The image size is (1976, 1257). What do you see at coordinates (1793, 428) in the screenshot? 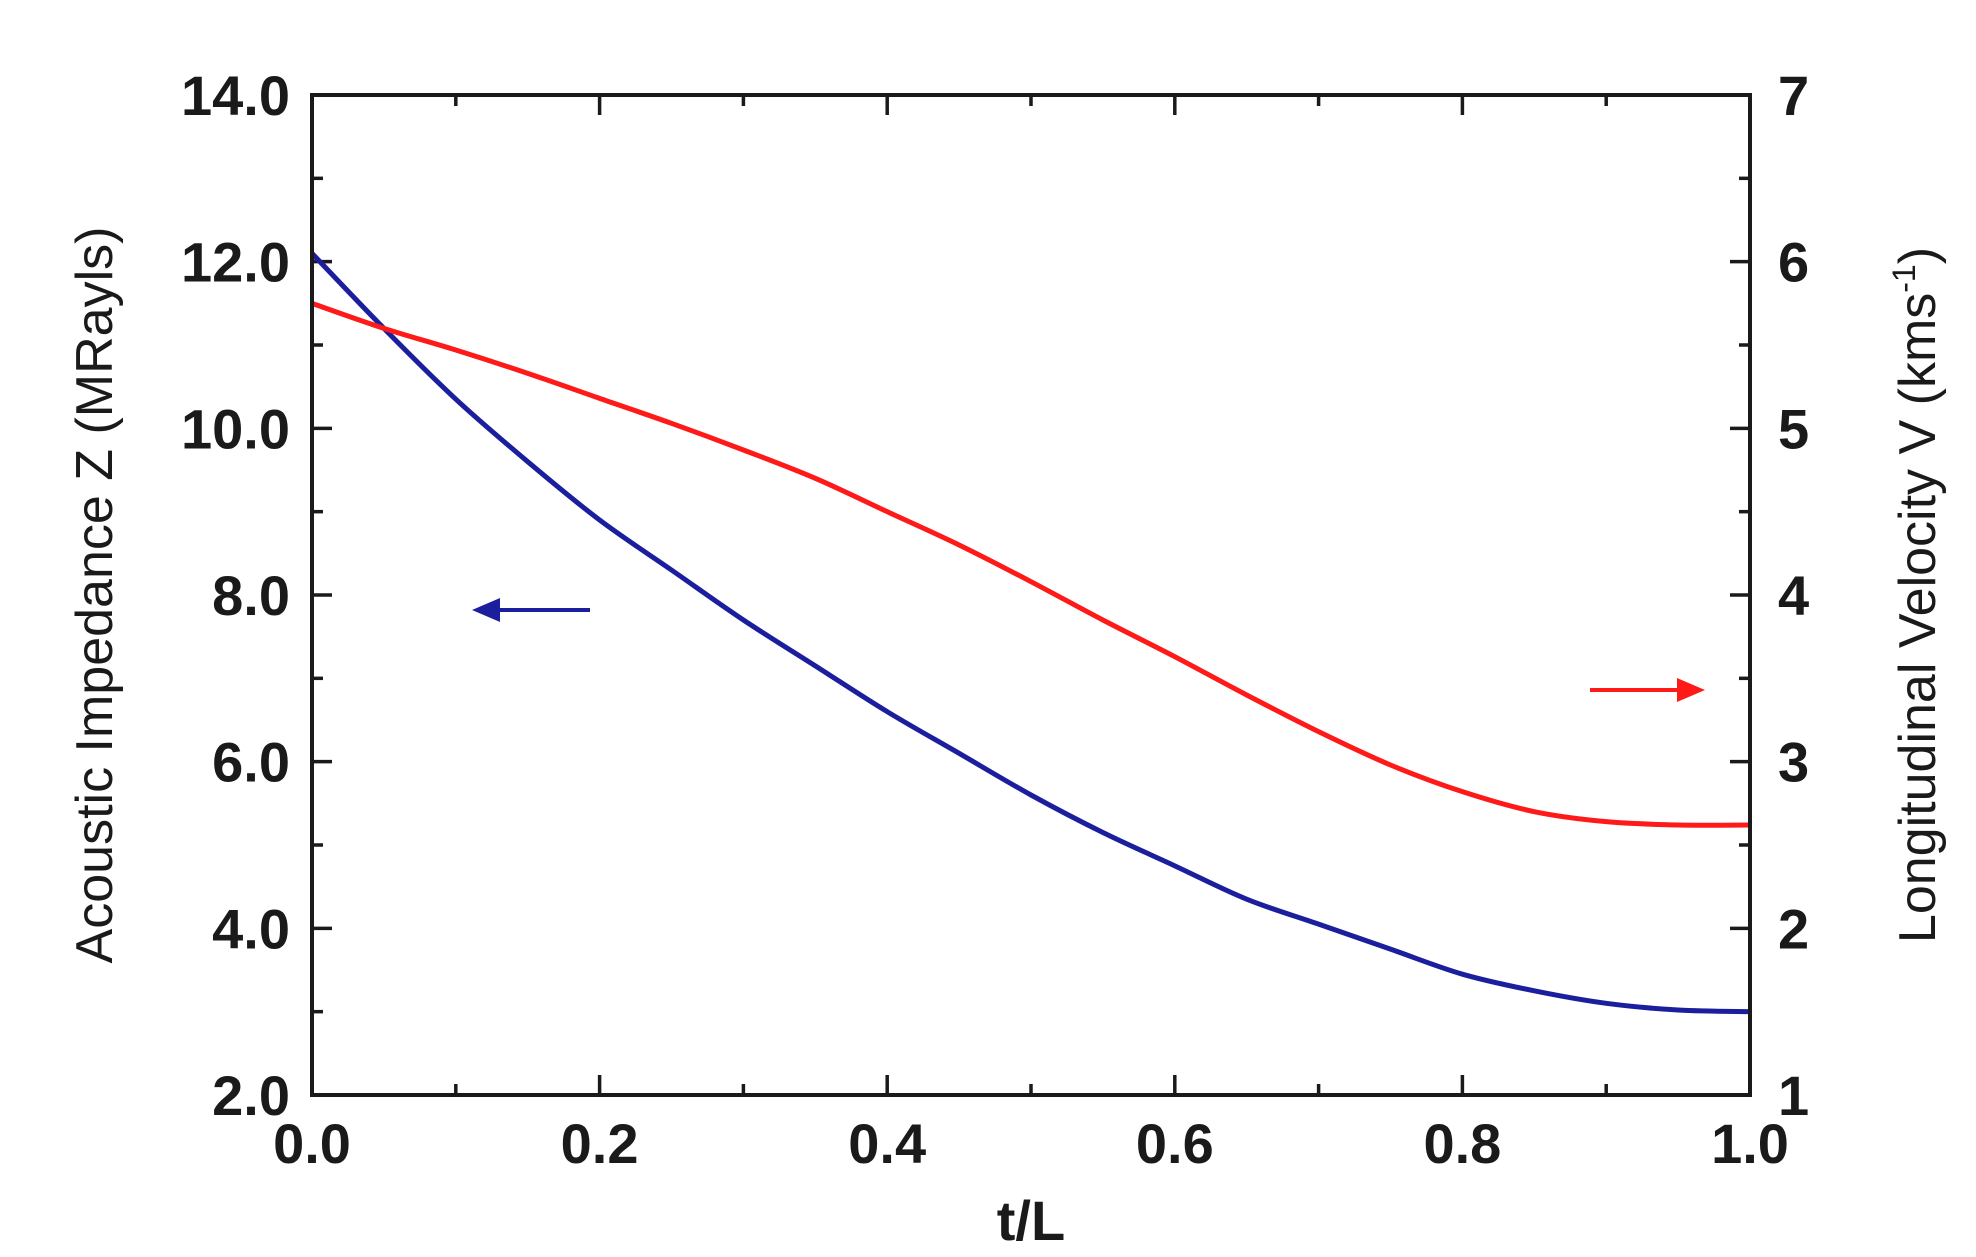
I see `y-right-tick-label: 5` at bounding box center [1793, 428].